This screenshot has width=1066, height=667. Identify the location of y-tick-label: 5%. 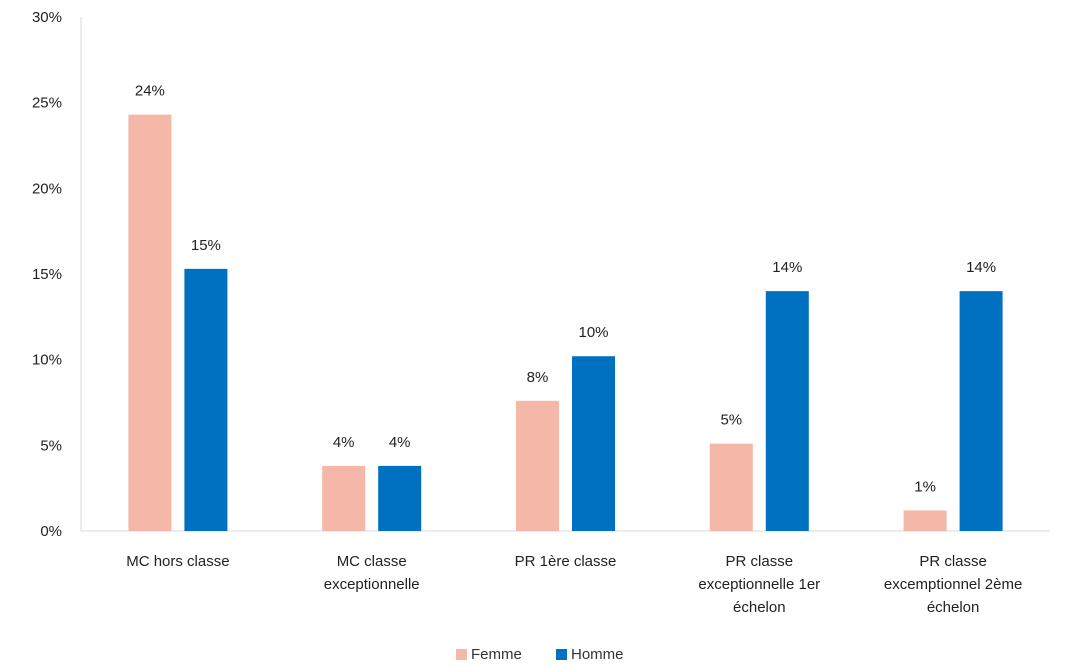
(51, 445).